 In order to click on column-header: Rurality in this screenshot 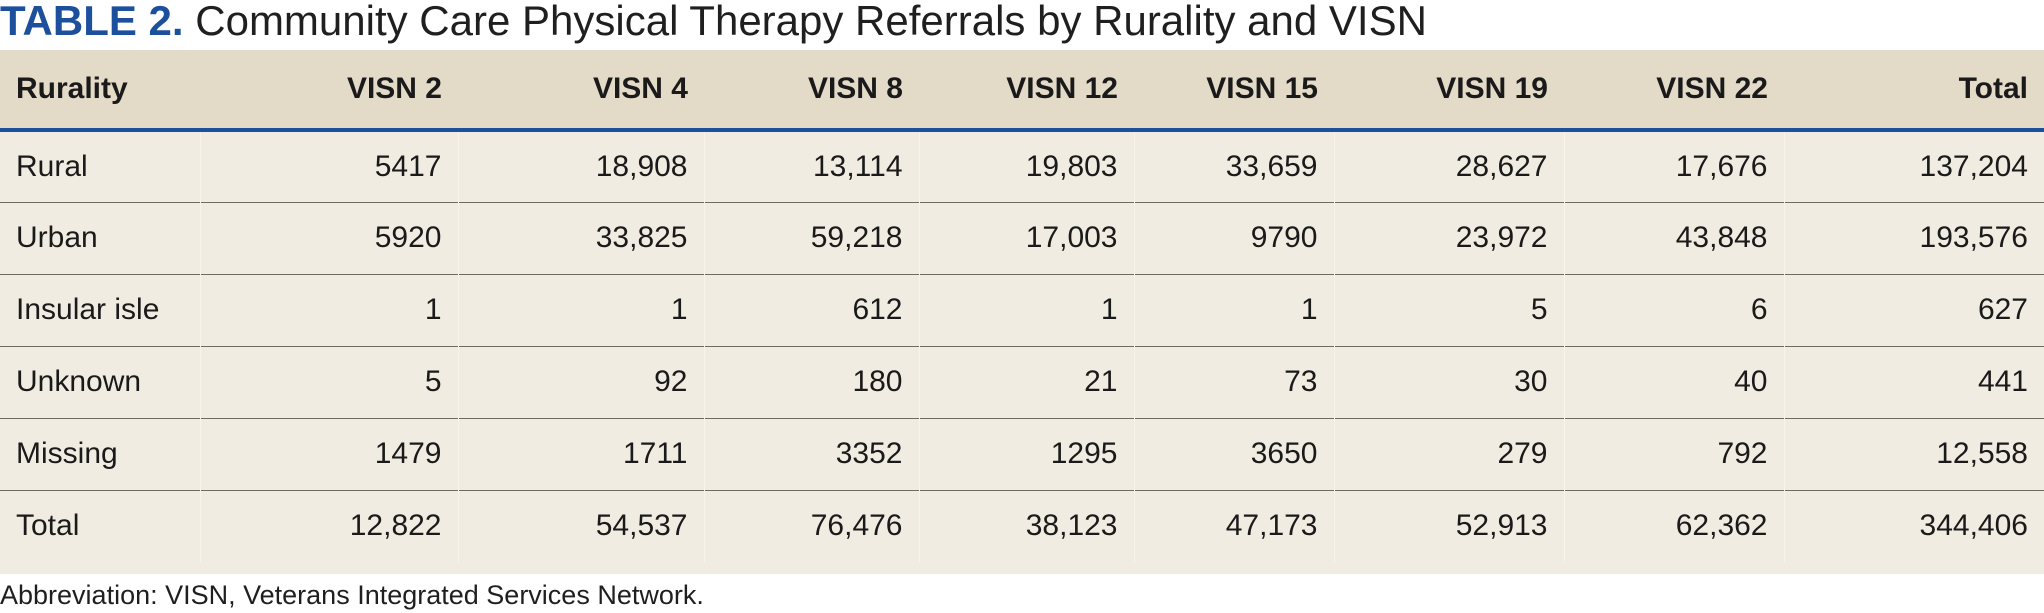, I will do `click(100, 91)`.